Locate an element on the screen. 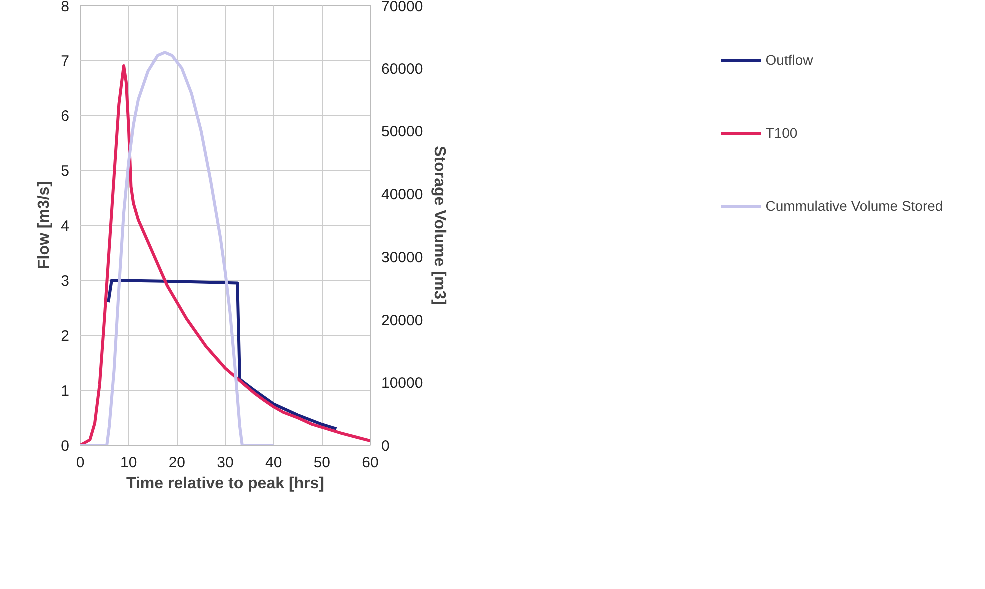  x-tick-label: 0 is located at coordinates (80, 463).